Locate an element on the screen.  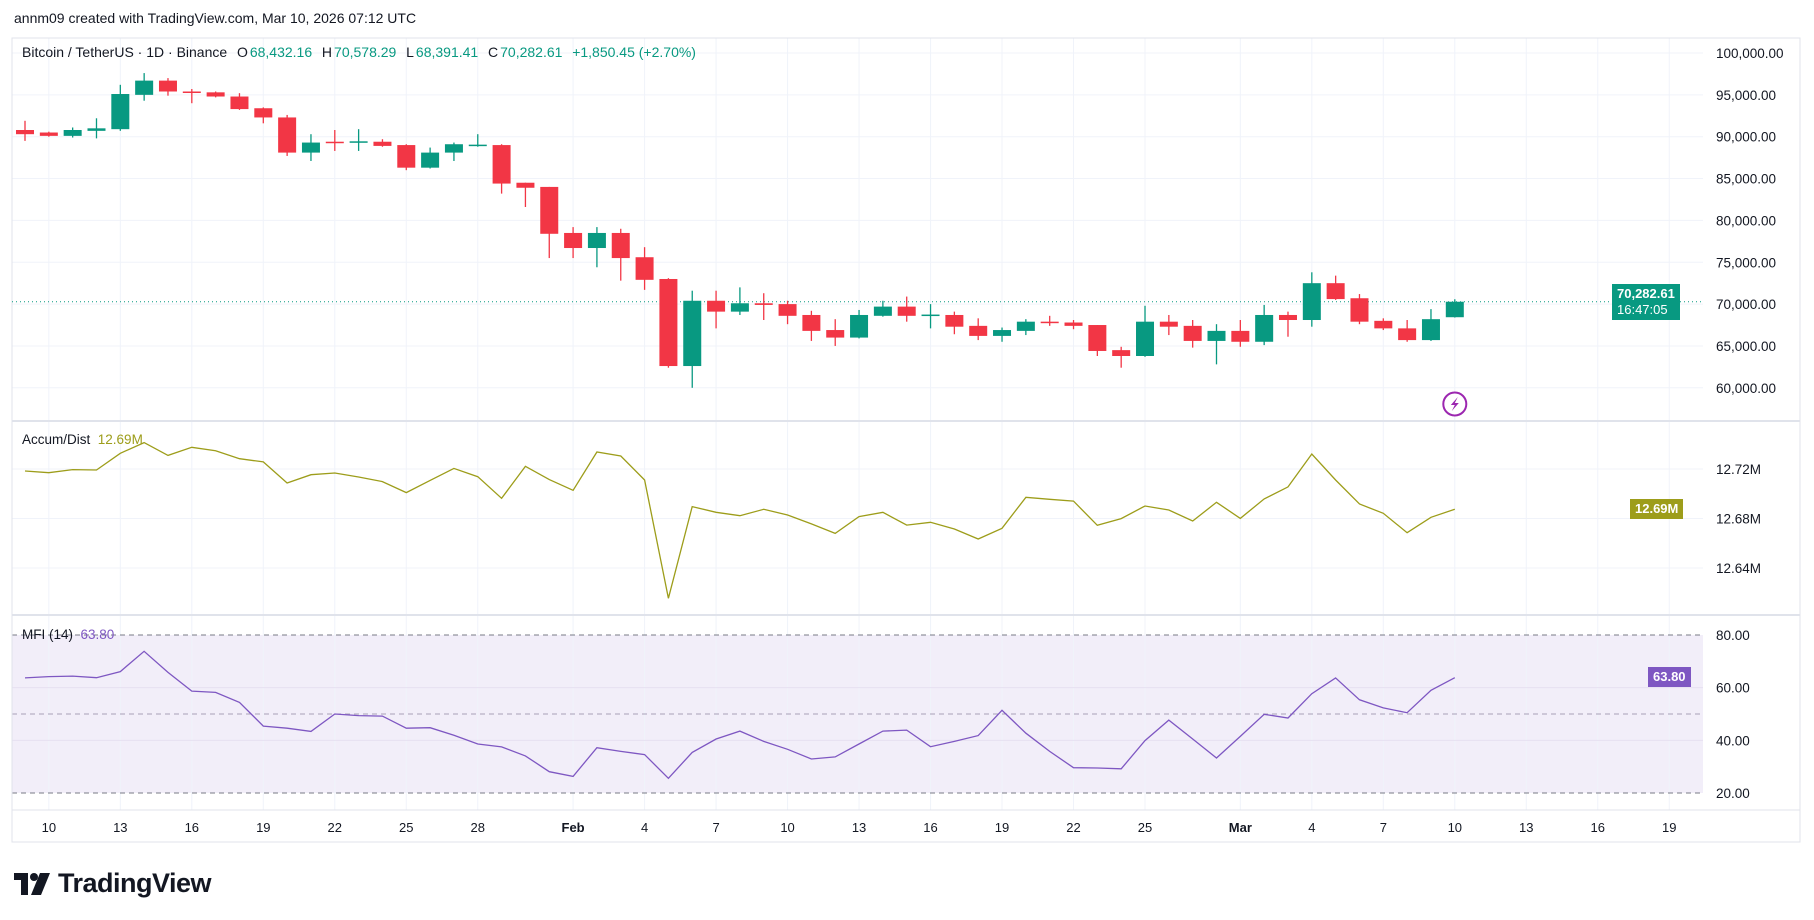
ad-legend: Accum/Dist 12.69M is located at coordinates (82, 439).